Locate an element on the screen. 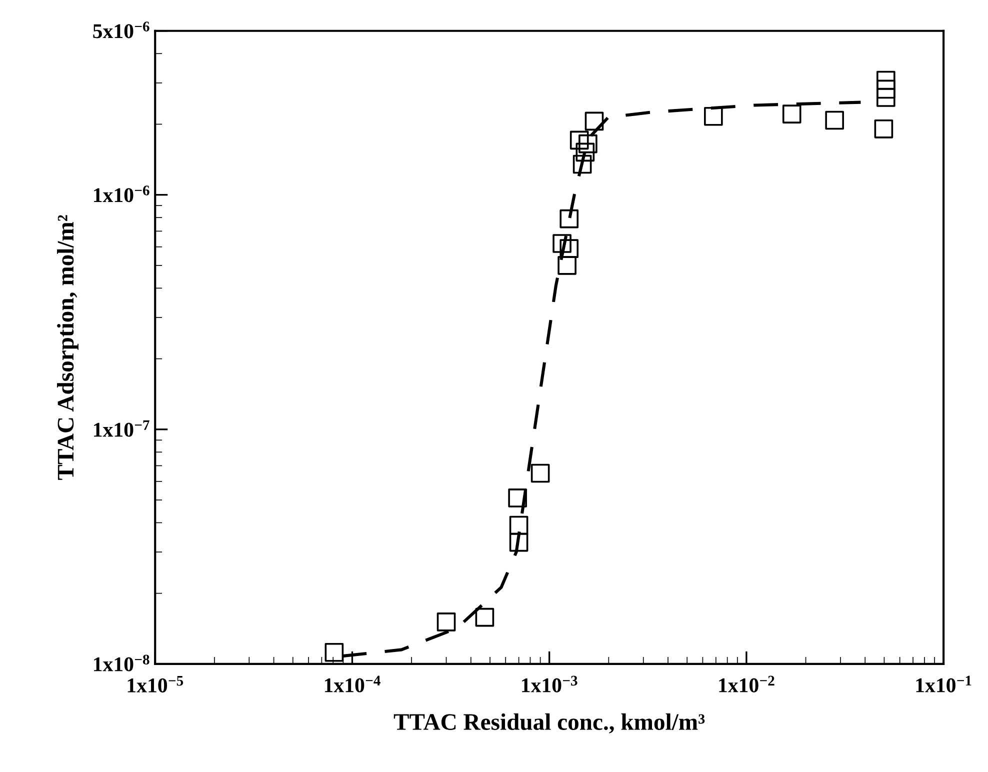 This screenshot has width=988, height=772. x-tick-label: 1x10$^{−5}$ is located at coordinates (156, 684).